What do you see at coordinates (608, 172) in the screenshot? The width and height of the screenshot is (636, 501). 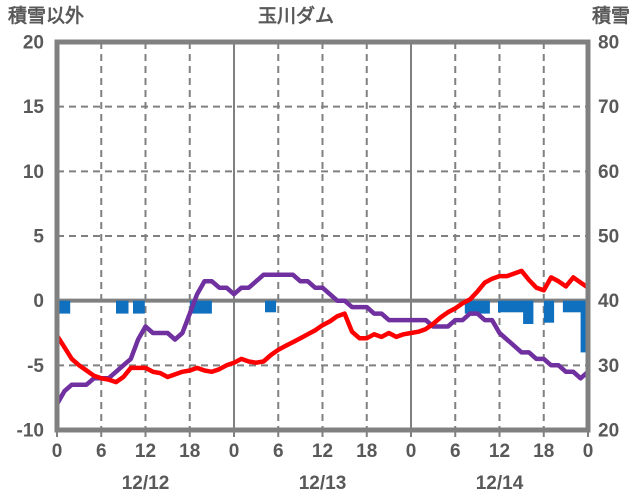 I see `svg-text: 60` at bounding box center [608, 172].